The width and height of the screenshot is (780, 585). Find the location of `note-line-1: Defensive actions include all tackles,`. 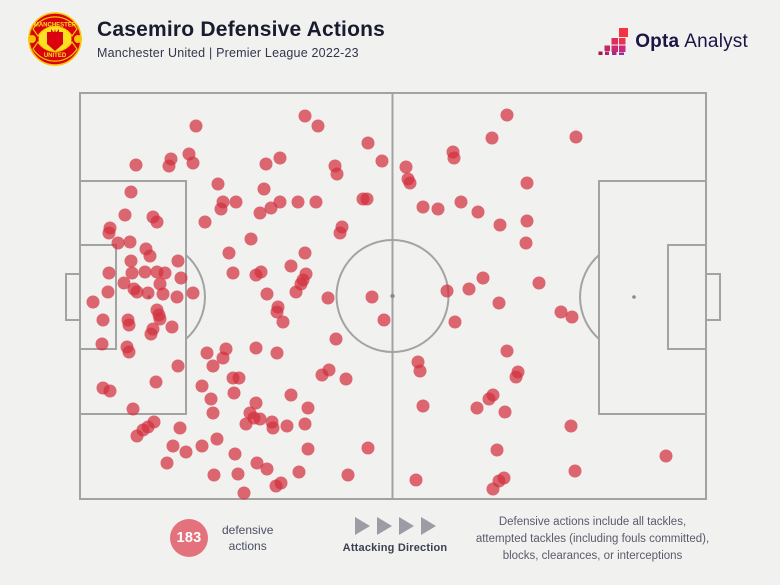

note-line-1: Defensive actions include all tackles, is located at coordinates (592, 522).